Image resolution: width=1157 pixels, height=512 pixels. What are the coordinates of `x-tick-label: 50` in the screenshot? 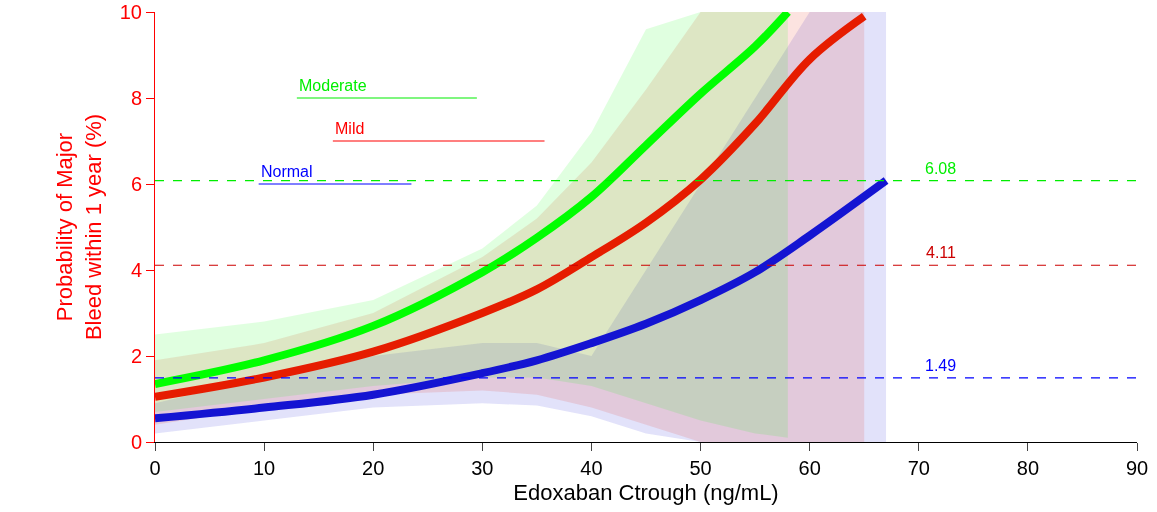 It's located at (700, 468).